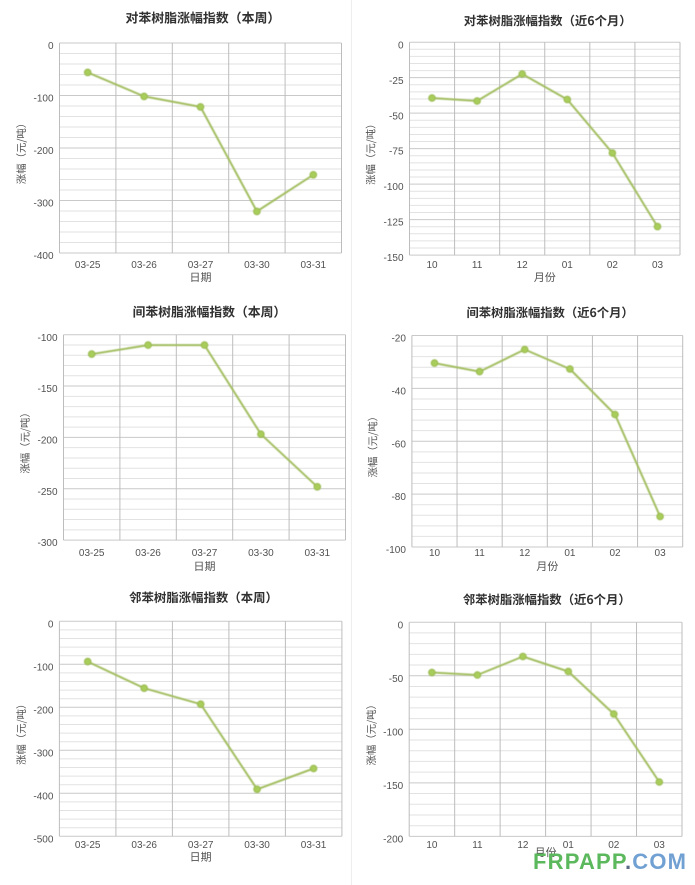 This screenshot has height=885, width=695. Describe the element at coordinates (398, 444) in the screenshot. I see `svg-text: -60` at that location.